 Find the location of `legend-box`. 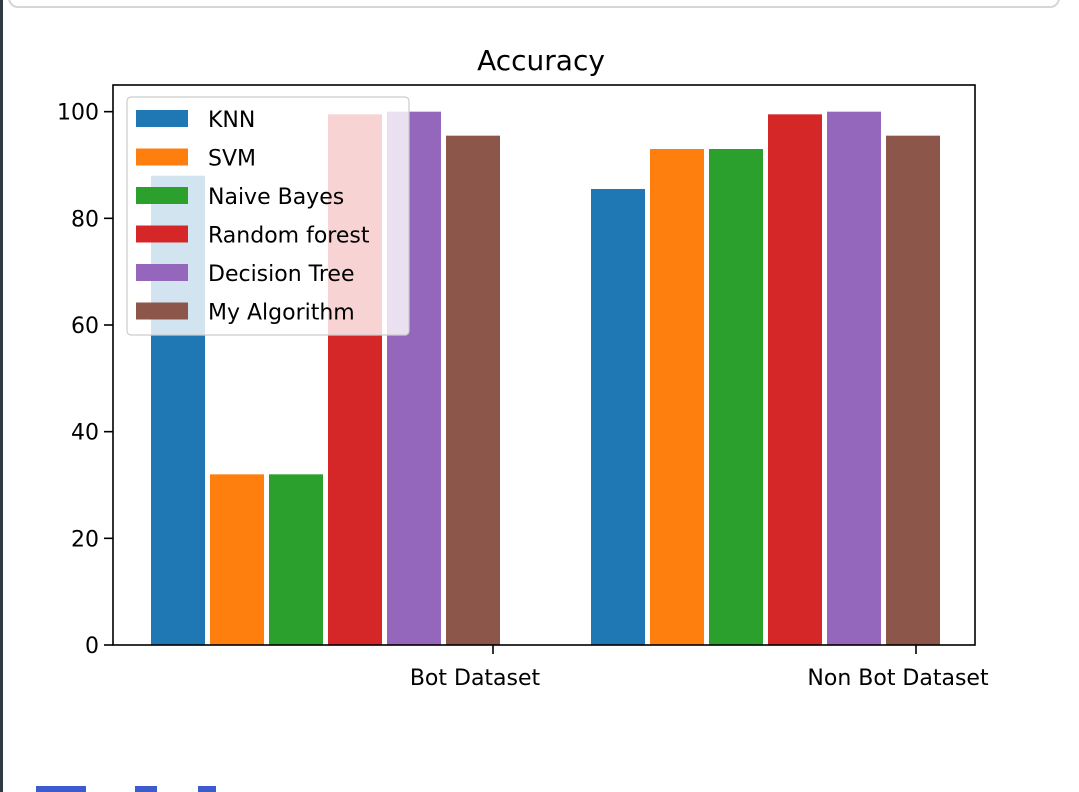

legend-box is located at coordinates (268, 216).